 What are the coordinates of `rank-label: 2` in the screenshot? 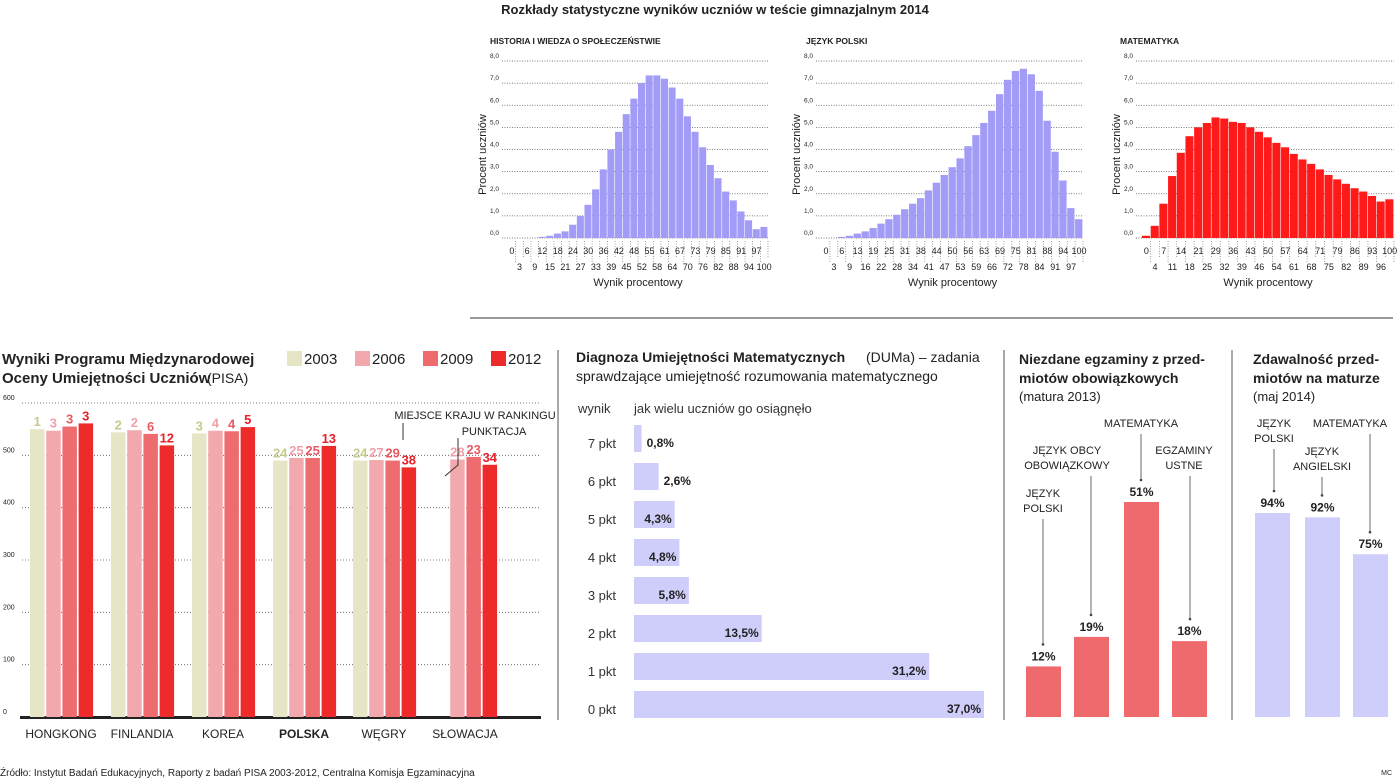 It's located at (134, 422).